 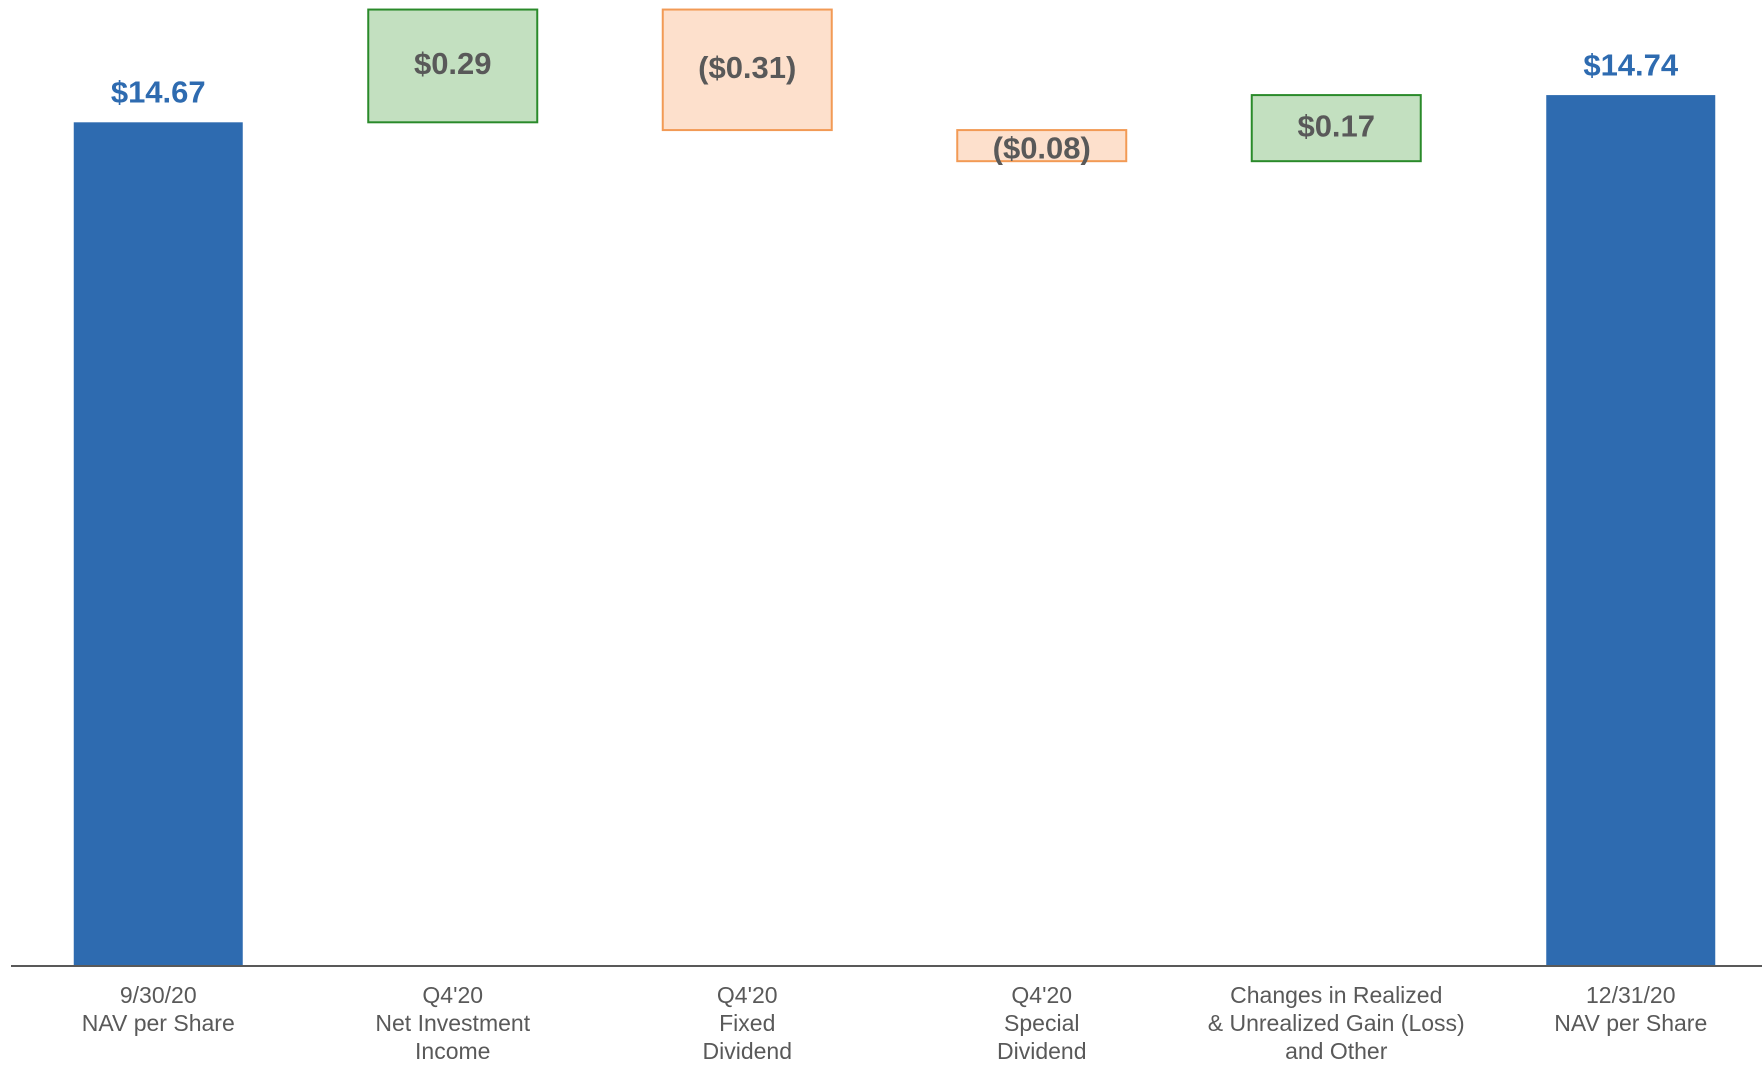 I want to click on x-tick-label: Net Investment, so click(x=452, y=1023).